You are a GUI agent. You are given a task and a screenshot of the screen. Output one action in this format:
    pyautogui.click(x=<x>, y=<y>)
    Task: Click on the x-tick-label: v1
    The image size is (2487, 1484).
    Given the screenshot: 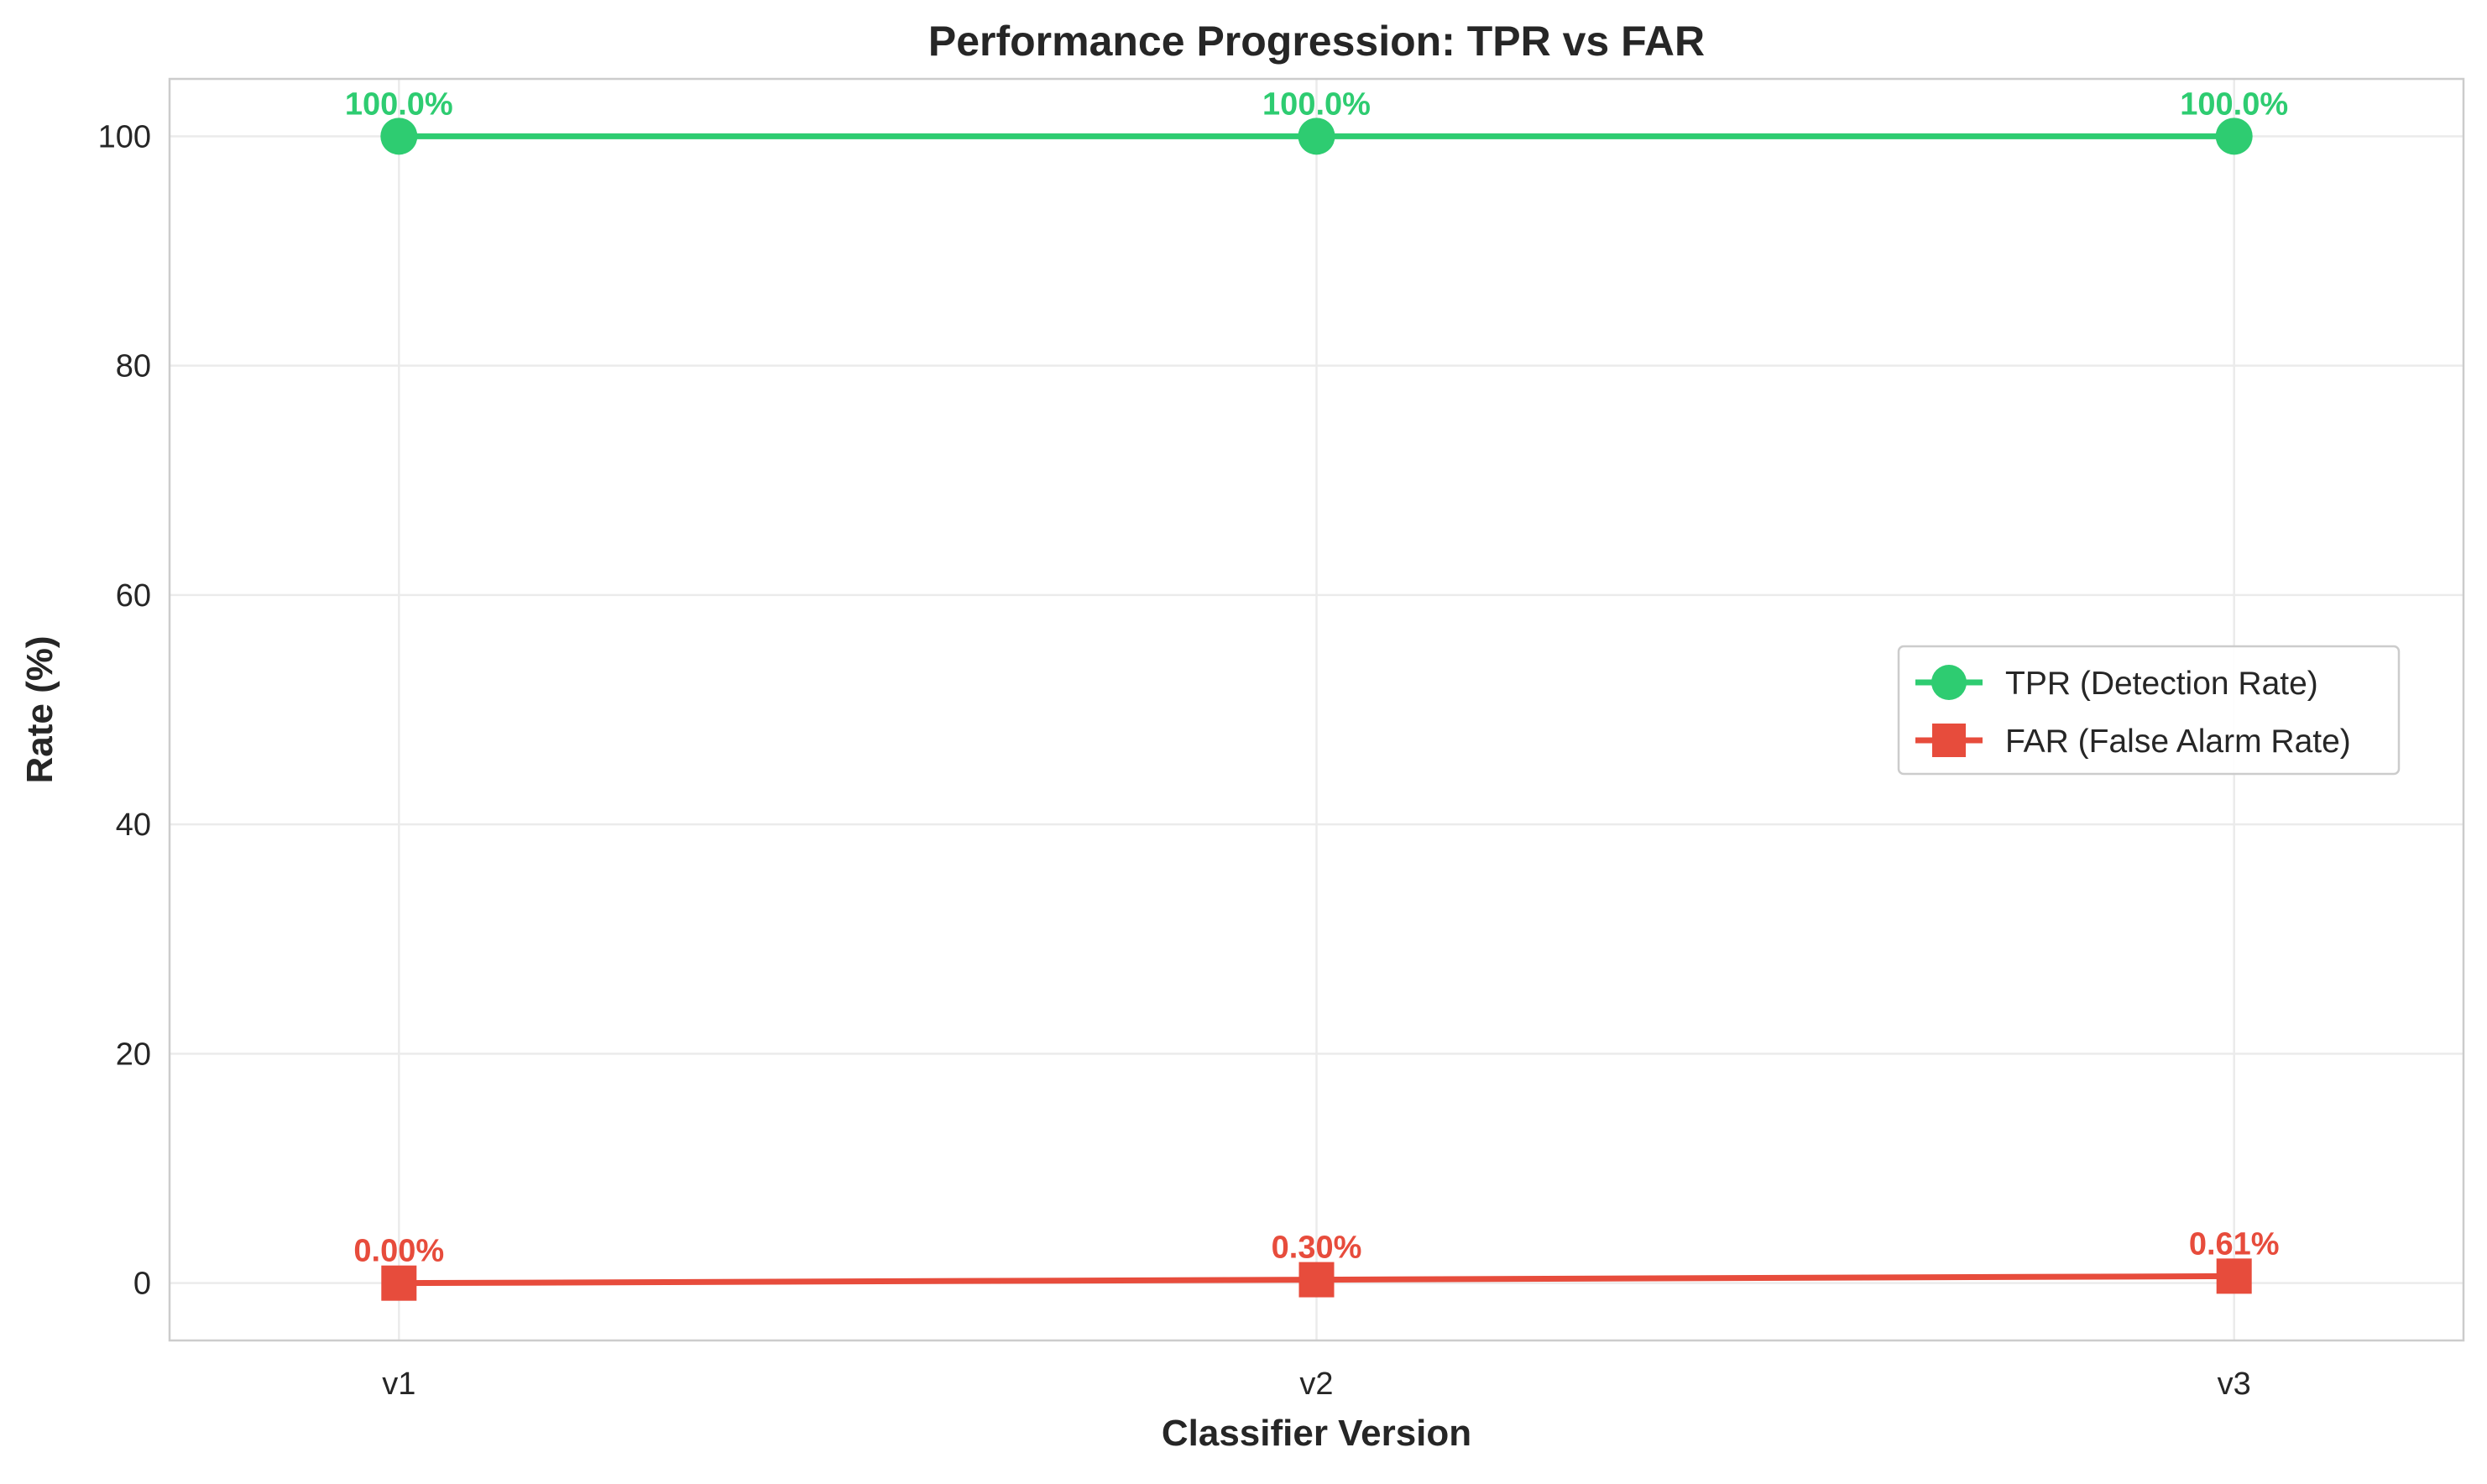 What is the action you would take?
    pyautogui.click(x=398, y=1384)
    